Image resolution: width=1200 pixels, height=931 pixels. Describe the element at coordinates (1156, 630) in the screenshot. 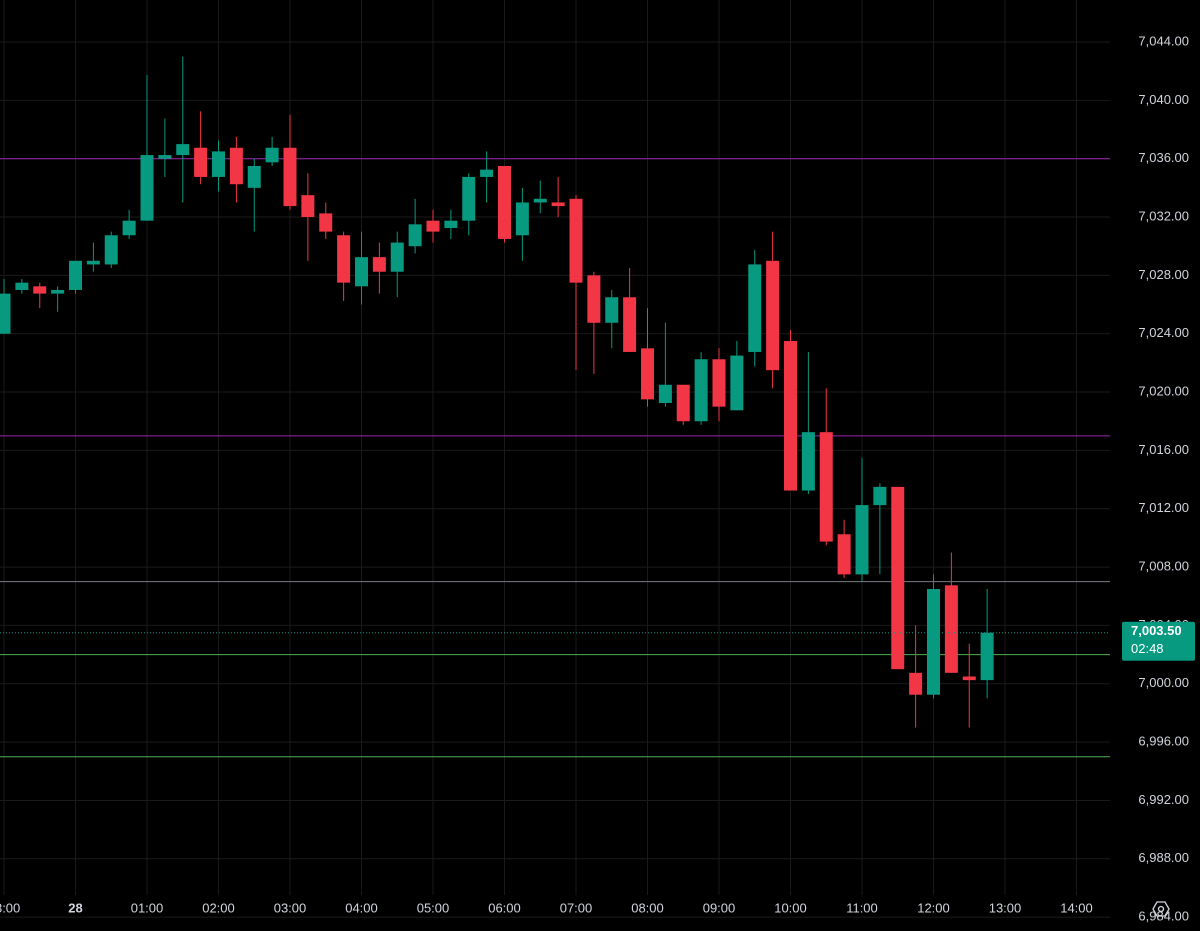

I see `last-price-label: 7,003.50` at that location.